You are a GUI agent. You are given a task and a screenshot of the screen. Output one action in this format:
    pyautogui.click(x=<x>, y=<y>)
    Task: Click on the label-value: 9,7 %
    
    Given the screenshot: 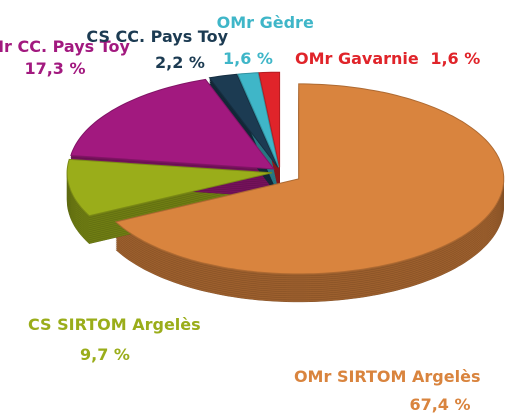 What is the action you would take?
    pyautogui.click(x=105, y=354)
    